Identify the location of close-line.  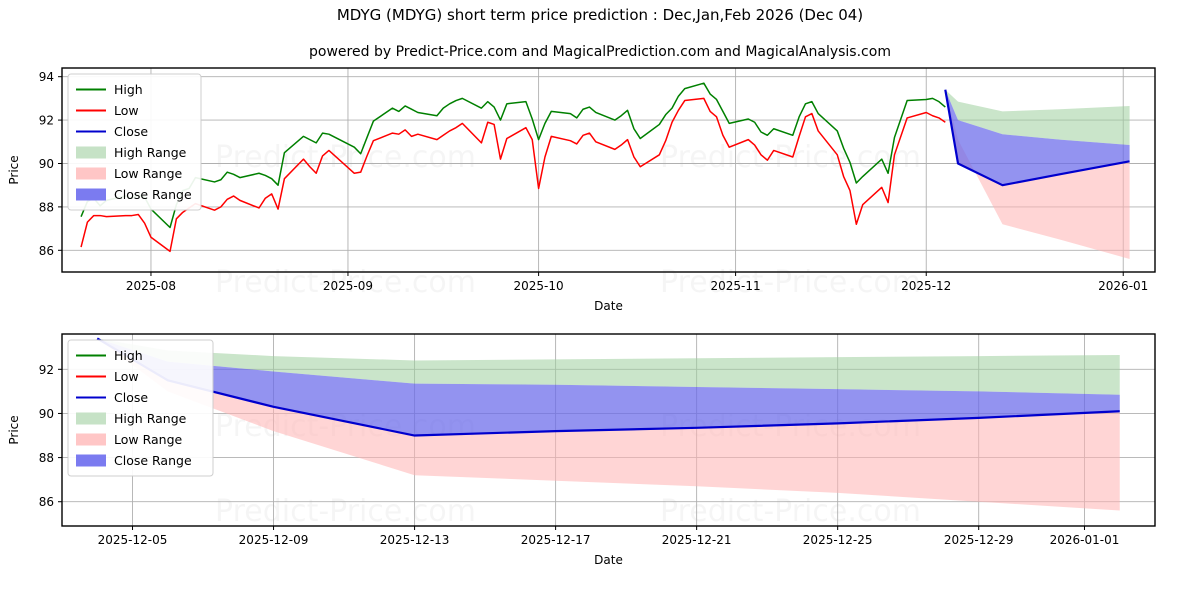
(1037, 138).